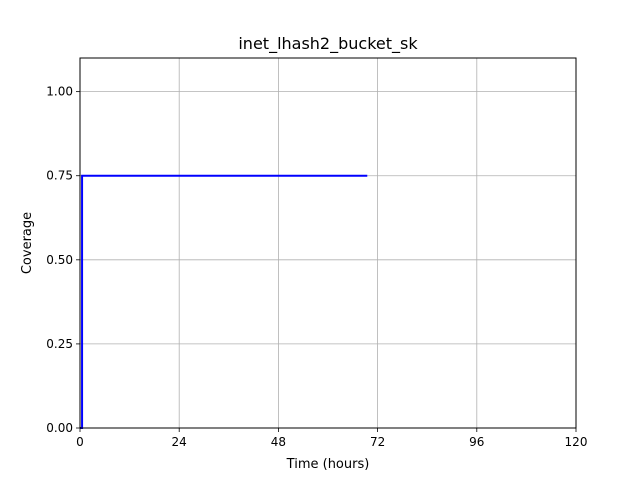 The width and height of the screenshot is (640, 484). I want to click on x-tick-label: 120, so click(576, 442).